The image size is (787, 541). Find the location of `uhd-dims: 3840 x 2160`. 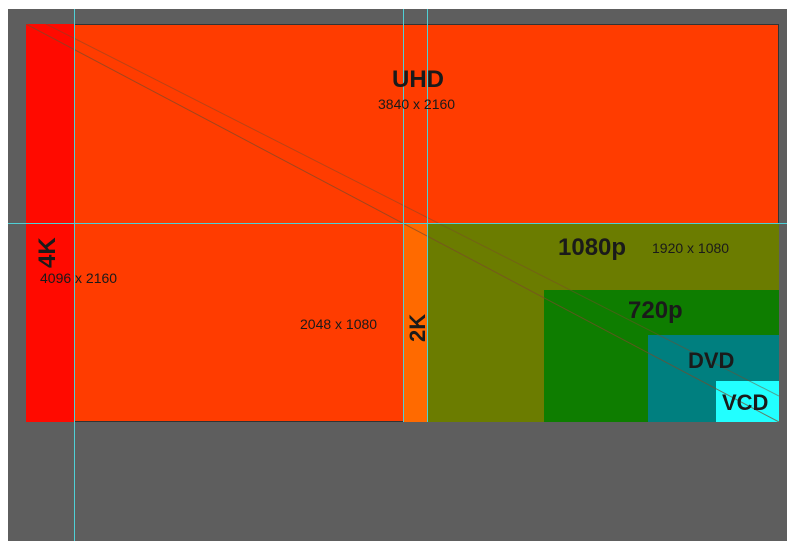

uhd-dims: 3840 x 2160 is located at coordinates (417, 104).